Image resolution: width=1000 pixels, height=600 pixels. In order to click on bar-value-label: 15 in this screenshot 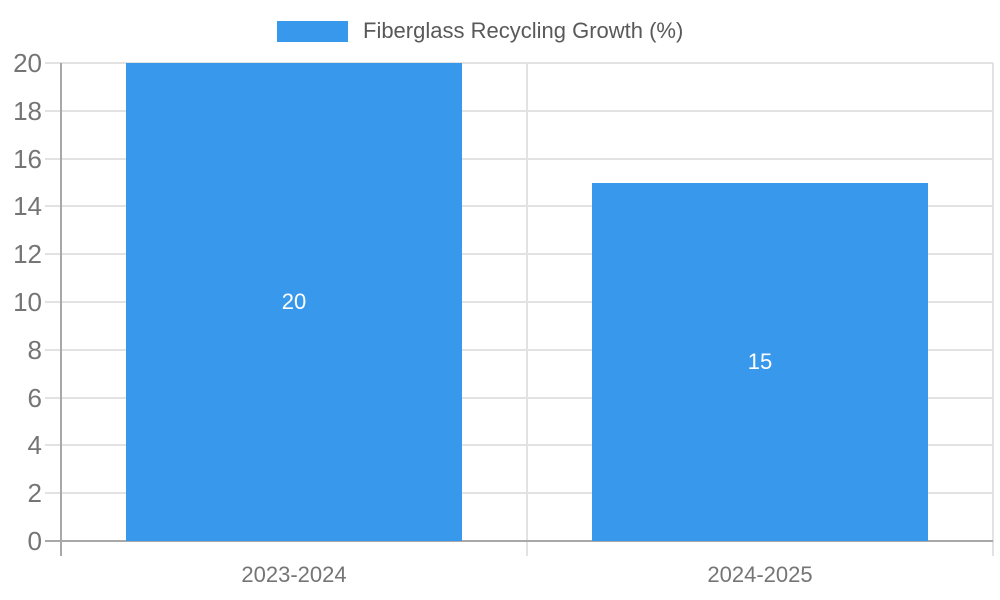, I will do `click(760, 361)`.